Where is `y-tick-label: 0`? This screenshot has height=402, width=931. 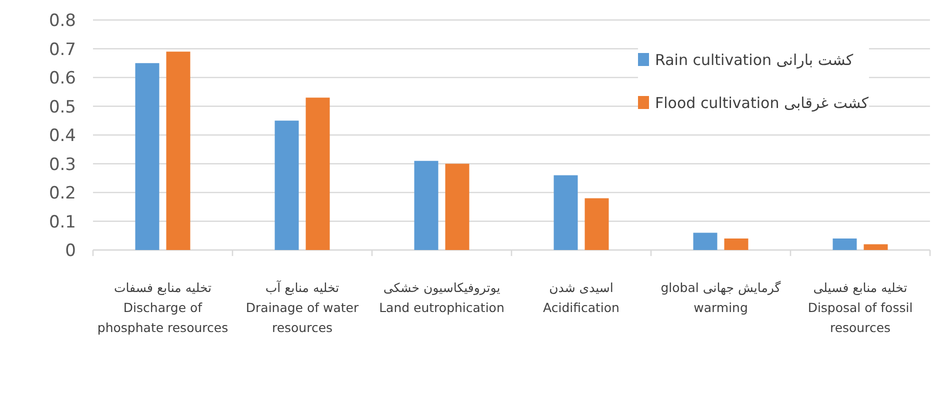 y-tick-label: 0 is located at coordinates (70, 251).